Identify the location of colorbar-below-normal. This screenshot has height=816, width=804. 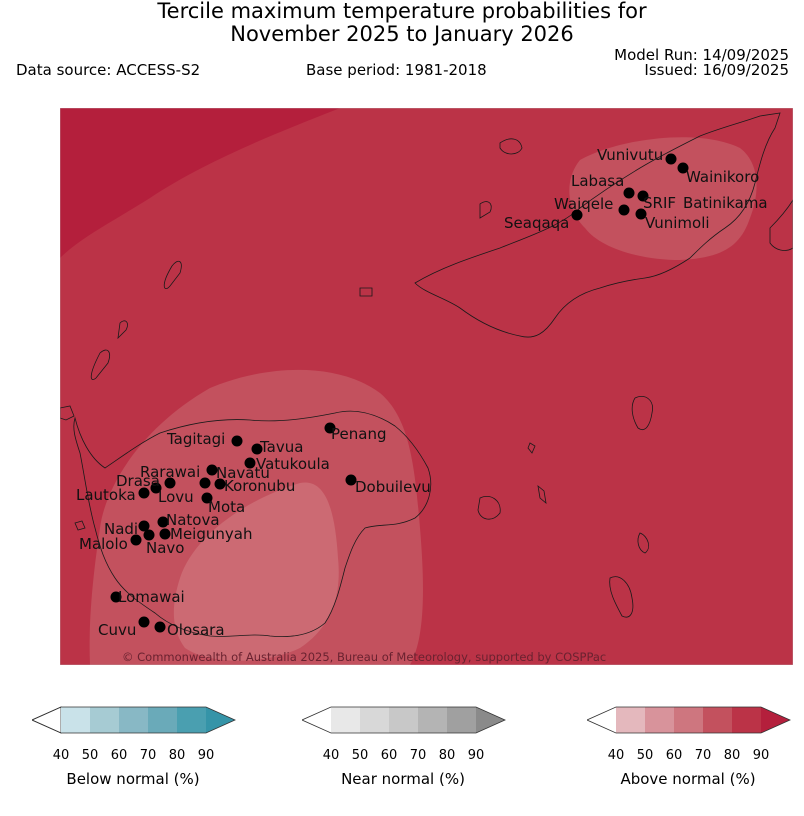
(134, 720).